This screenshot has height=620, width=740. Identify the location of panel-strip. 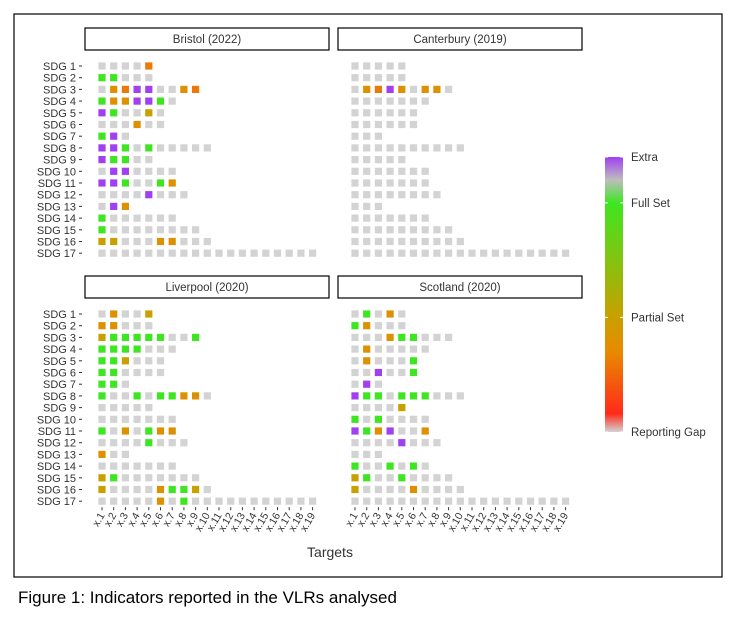
(207, 39).